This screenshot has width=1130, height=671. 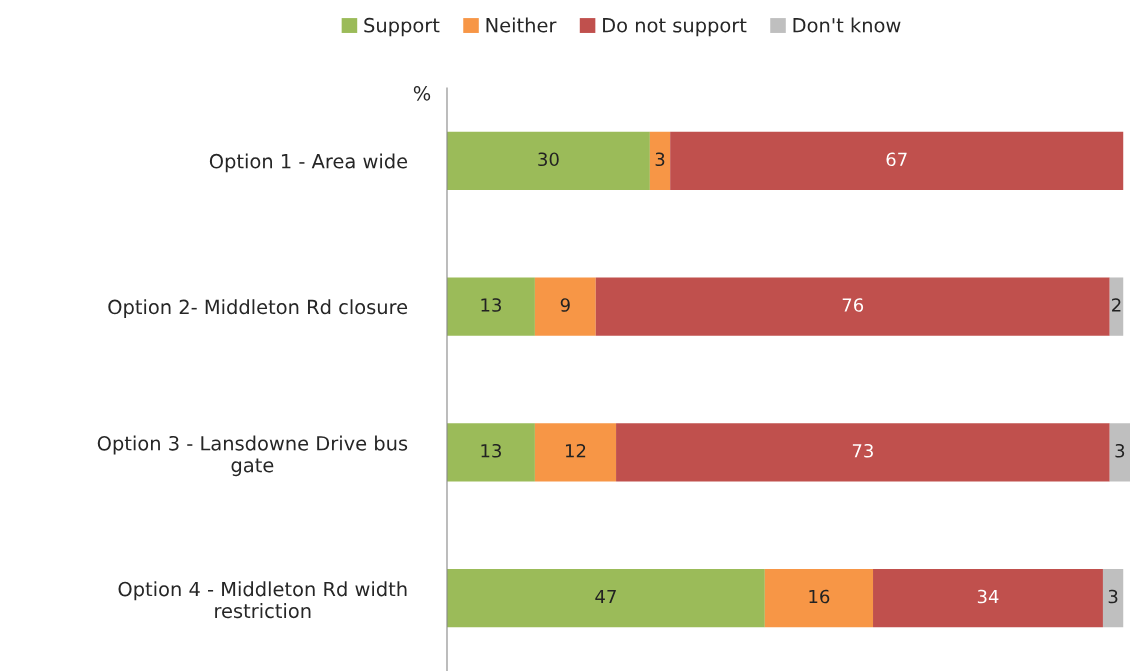 I want to click on data-label: 9, so click(x=565, y=305).